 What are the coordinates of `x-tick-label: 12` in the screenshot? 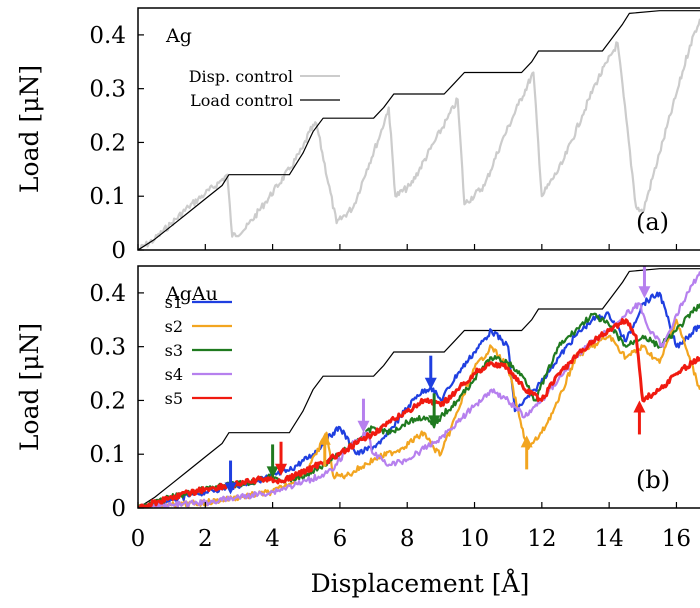 It's located at (541, 539).